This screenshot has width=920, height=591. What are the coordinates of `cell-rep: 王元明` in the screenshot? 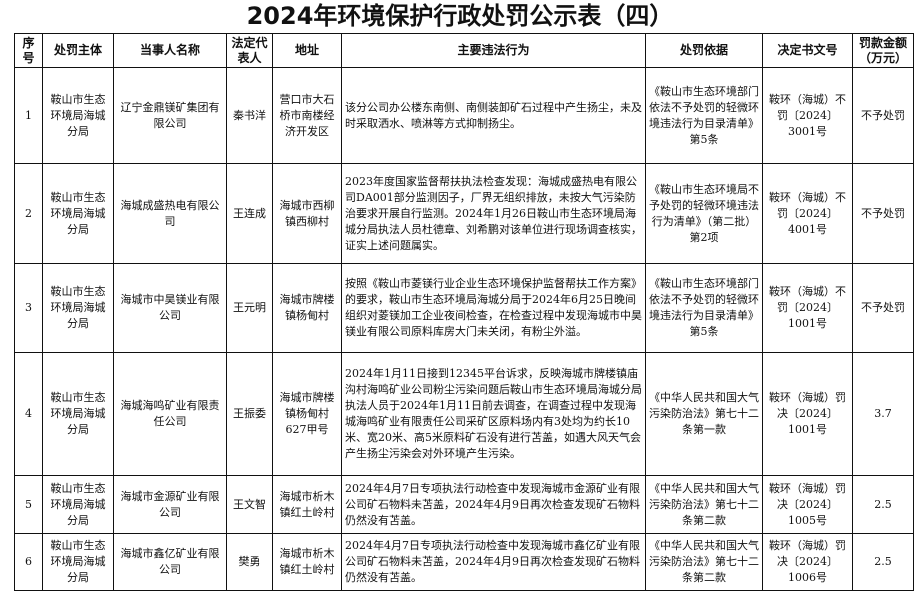 It's located at (249, 308).